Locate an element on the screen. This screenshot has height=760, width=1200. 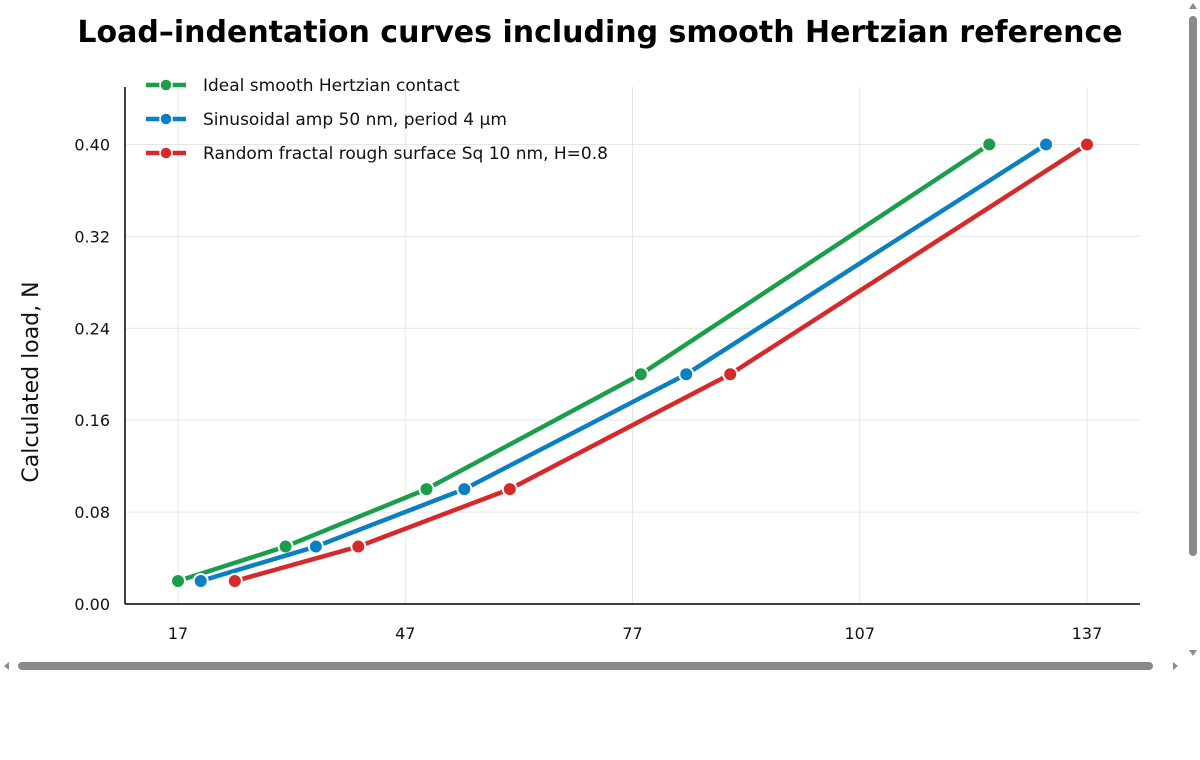
x-axis-ticks: 17 47 77 107 137 is located at coordinates (635, 633).